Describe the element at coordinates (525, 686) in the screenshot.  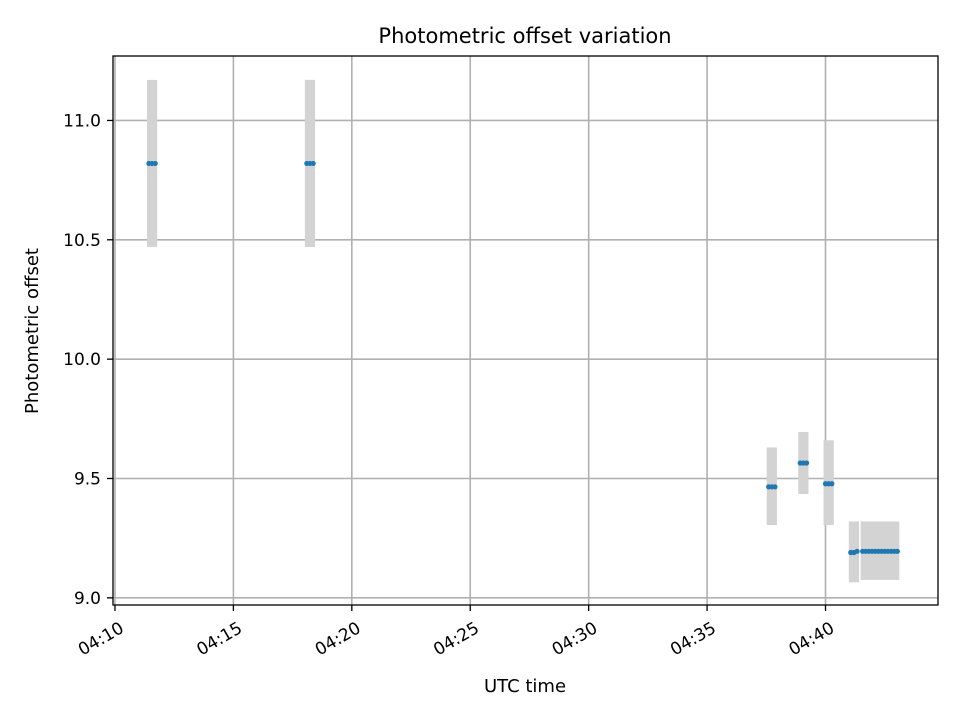
I see `x-axis-label: UTC time` at that location.